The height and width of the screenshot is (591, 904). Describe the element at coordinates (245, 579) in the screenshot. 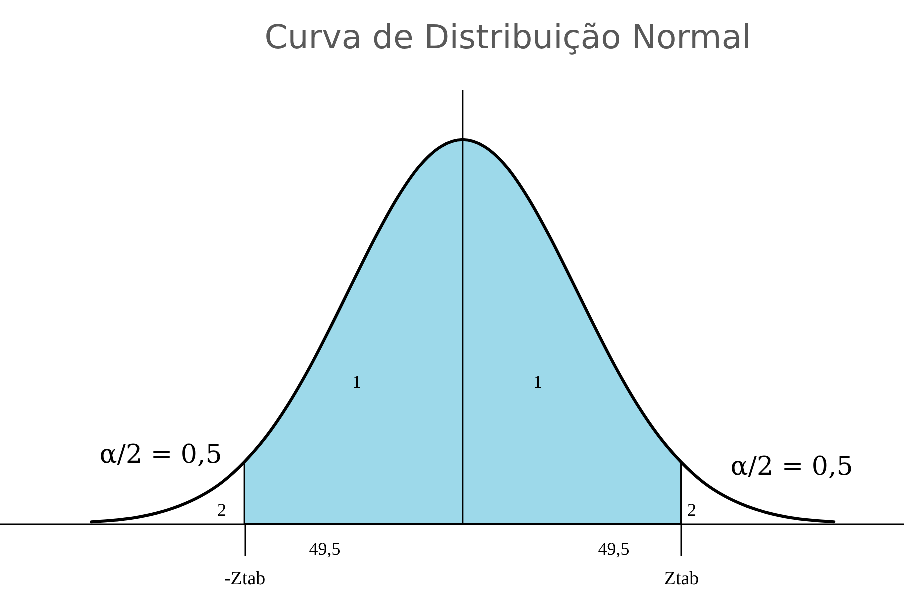

I see `x-tick-label: -Ztab` at that location.